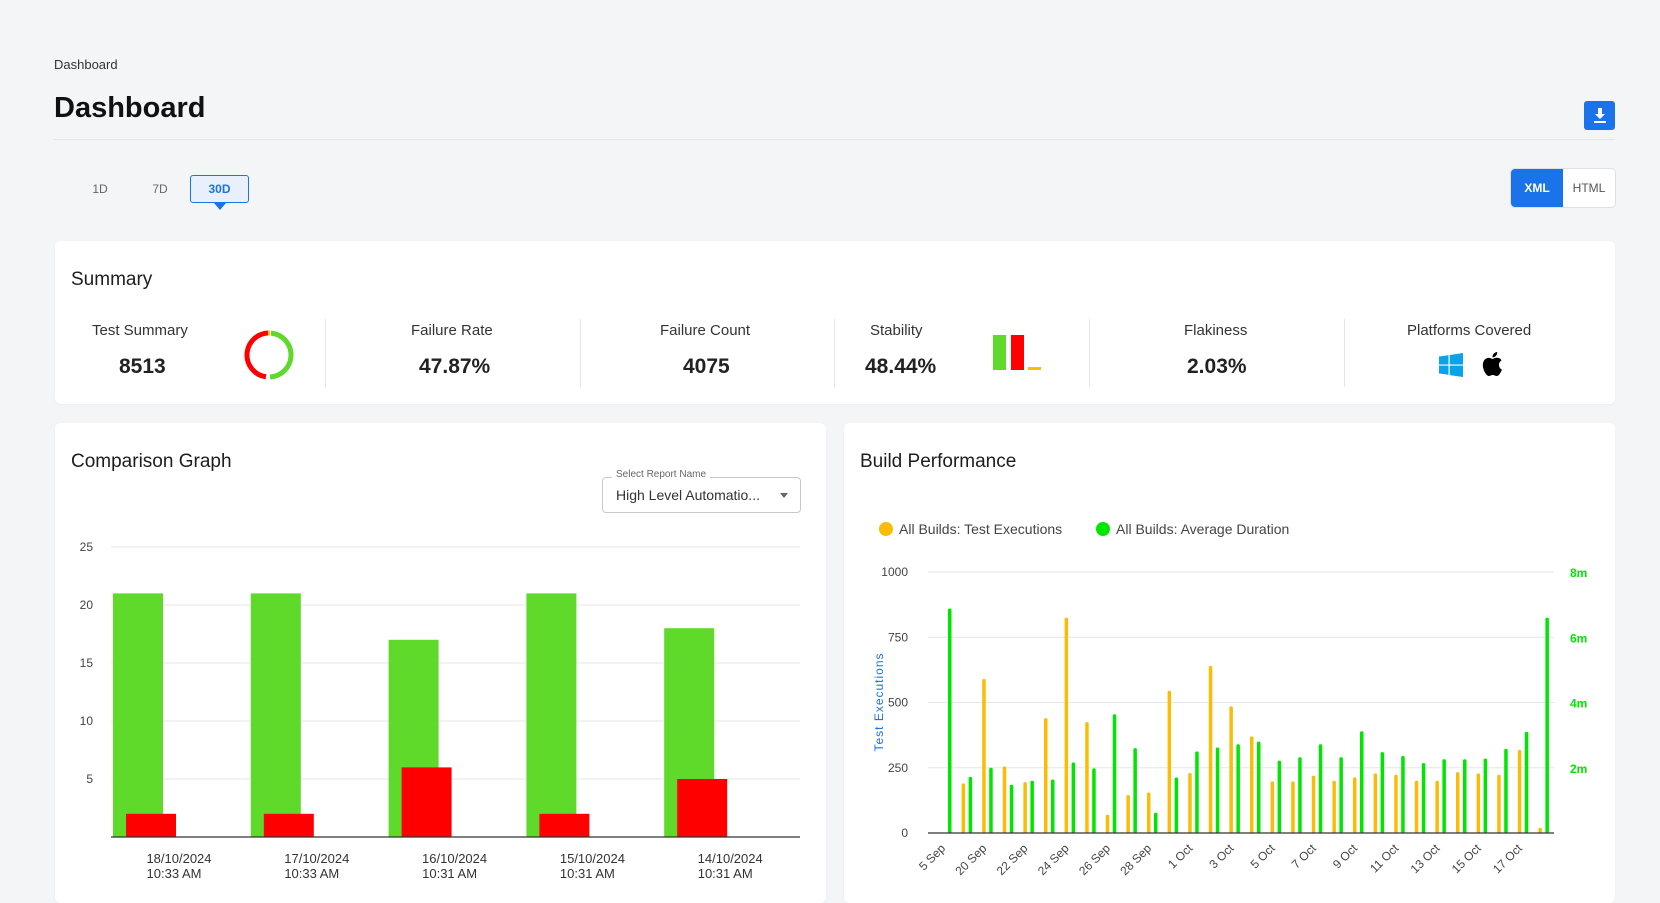  Describe the element at coordinates (100, 189) in the screenshot. I see `tab-1d: 1D` at that location.